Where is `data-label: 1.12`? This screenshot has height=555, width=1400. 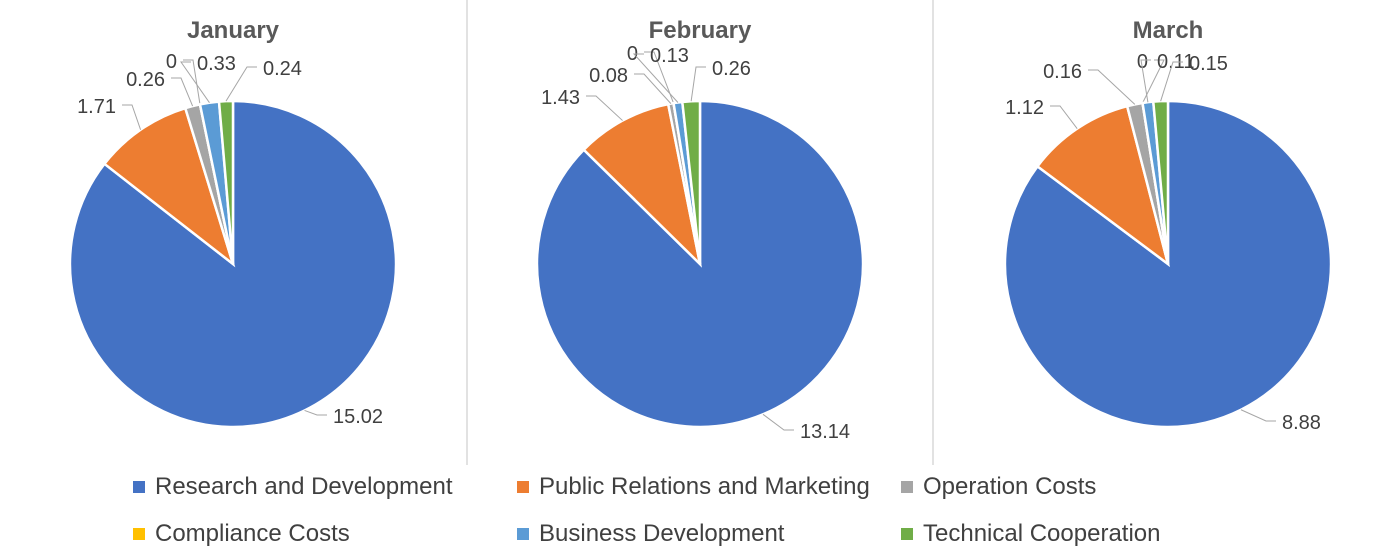 data-label: 1.12 is located at coordinates (1024, 108).